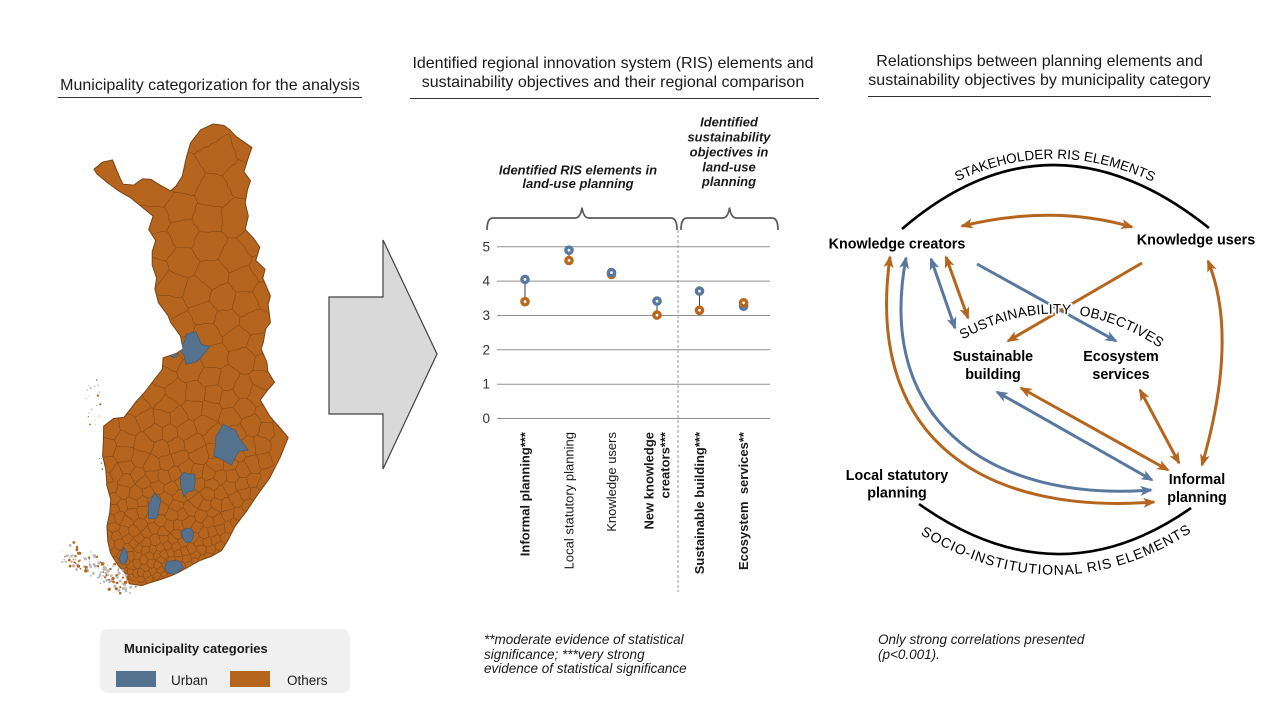 The width and height of the screenshot is (1280, 720). What do you see at coordinates (577, 183) in the screenshot?
I see `svg-text: land-use planning` at bounding box center [577, 183].